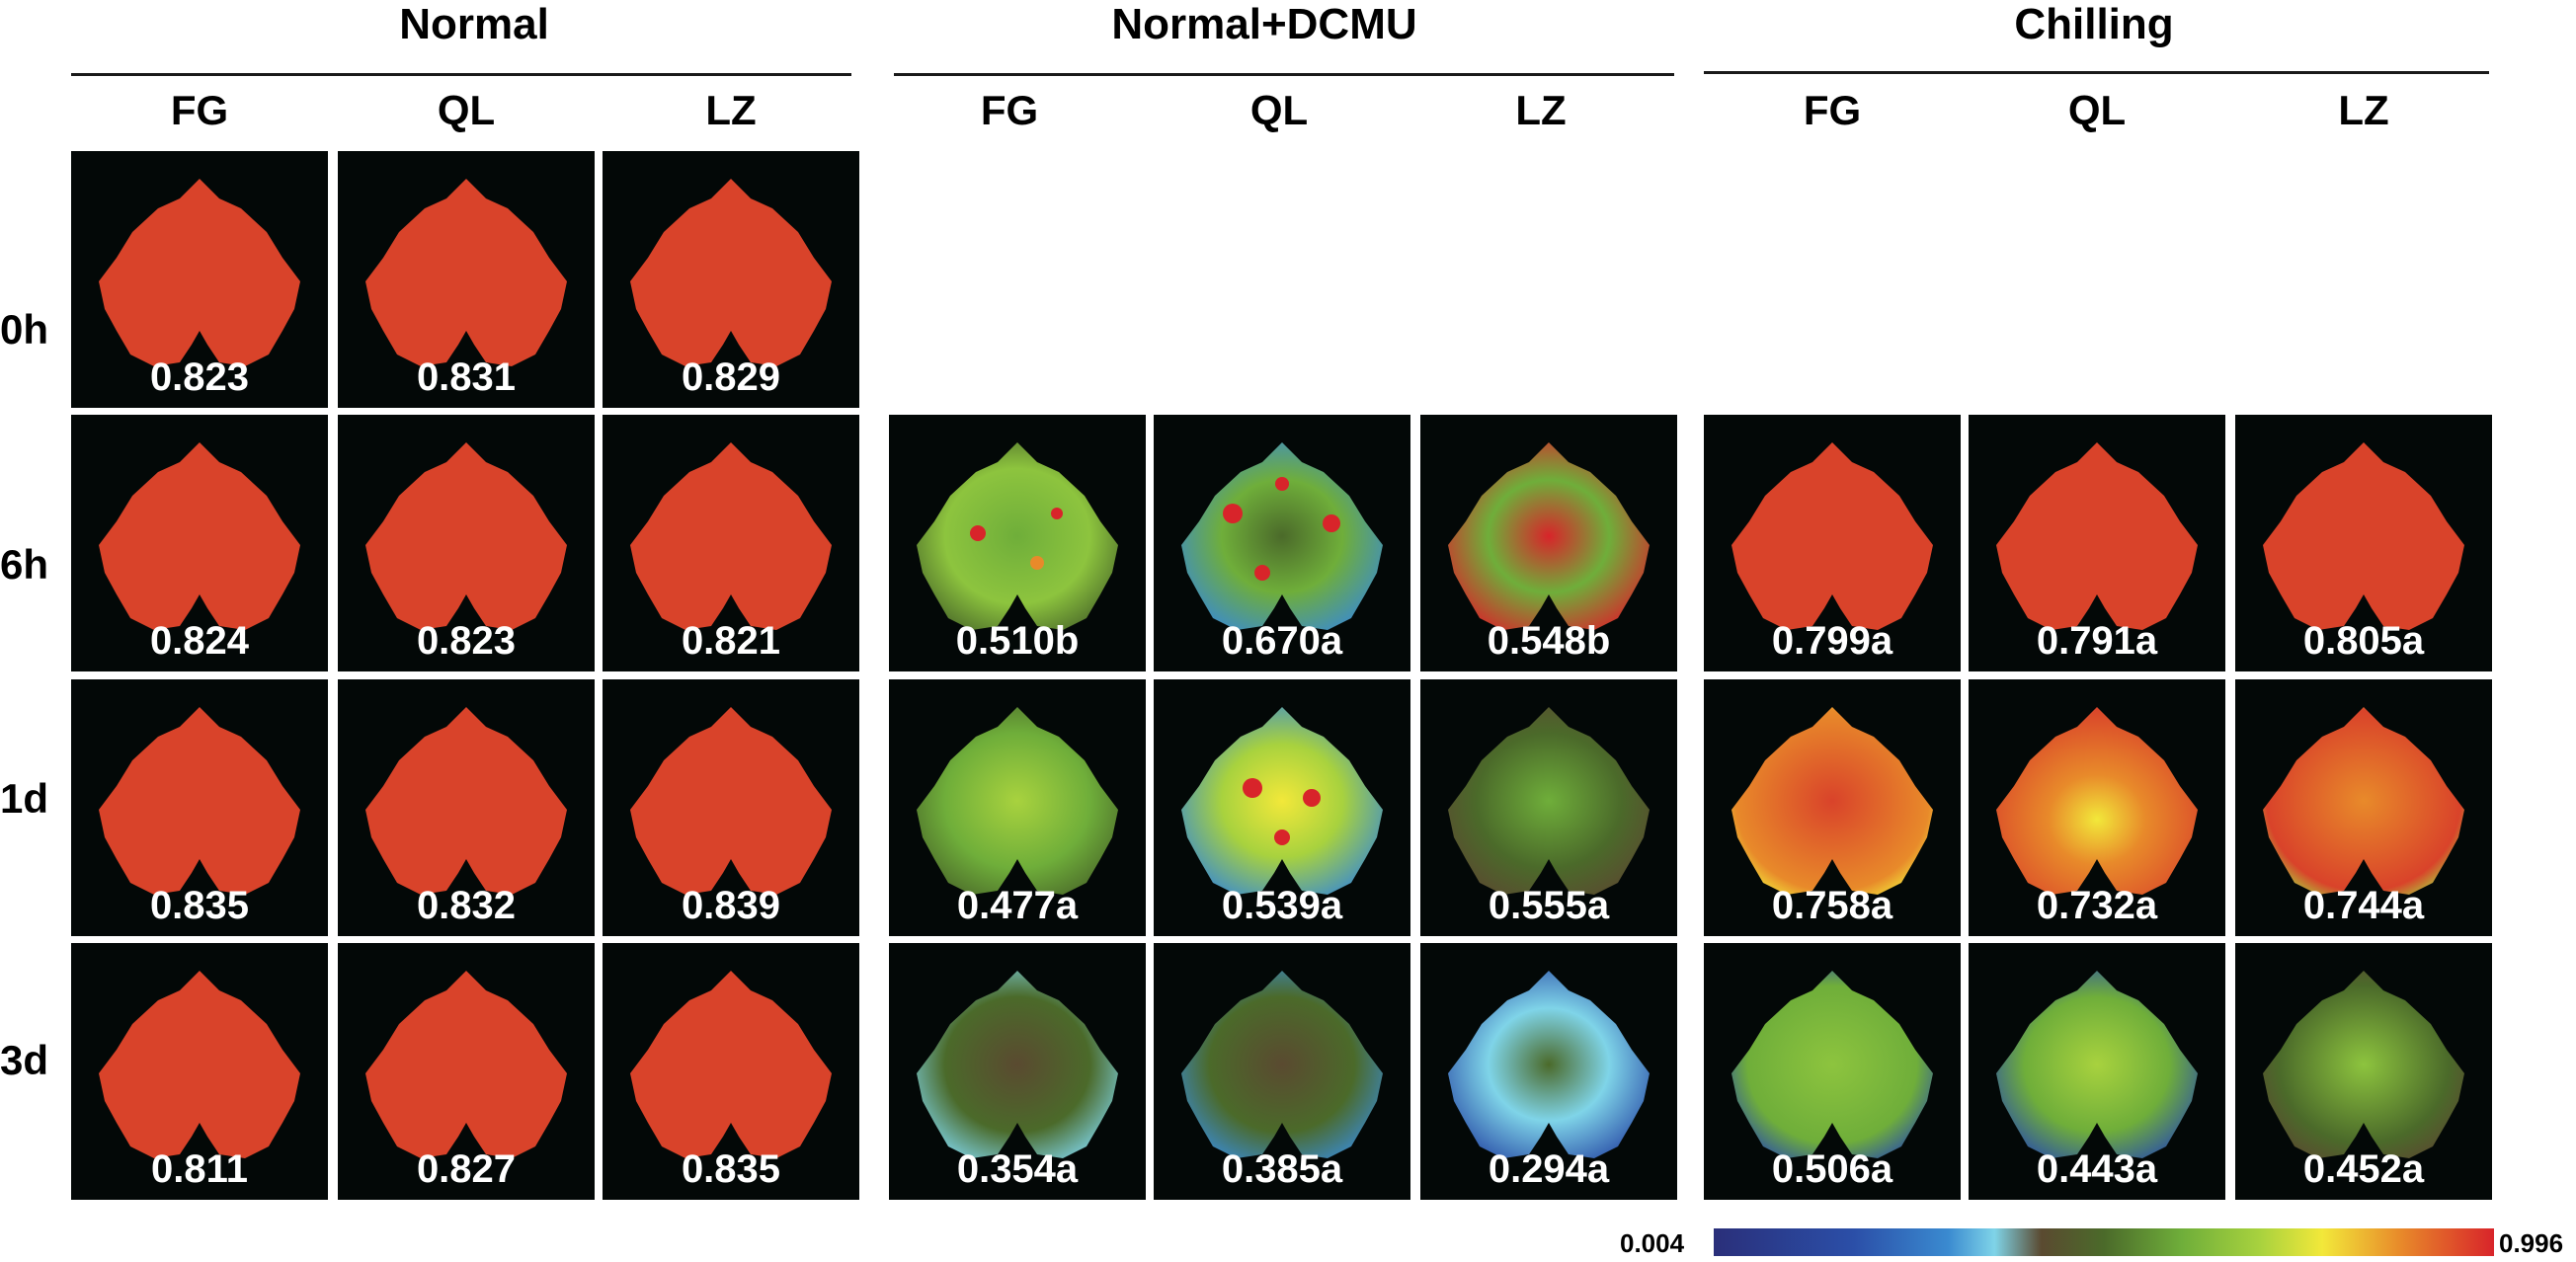 This screenshot has height=1262, width=2576. Describe the element at coordinates (466, 279) in the screenshot. I see `panel-normal-0h-ql: 0.831` at that location.